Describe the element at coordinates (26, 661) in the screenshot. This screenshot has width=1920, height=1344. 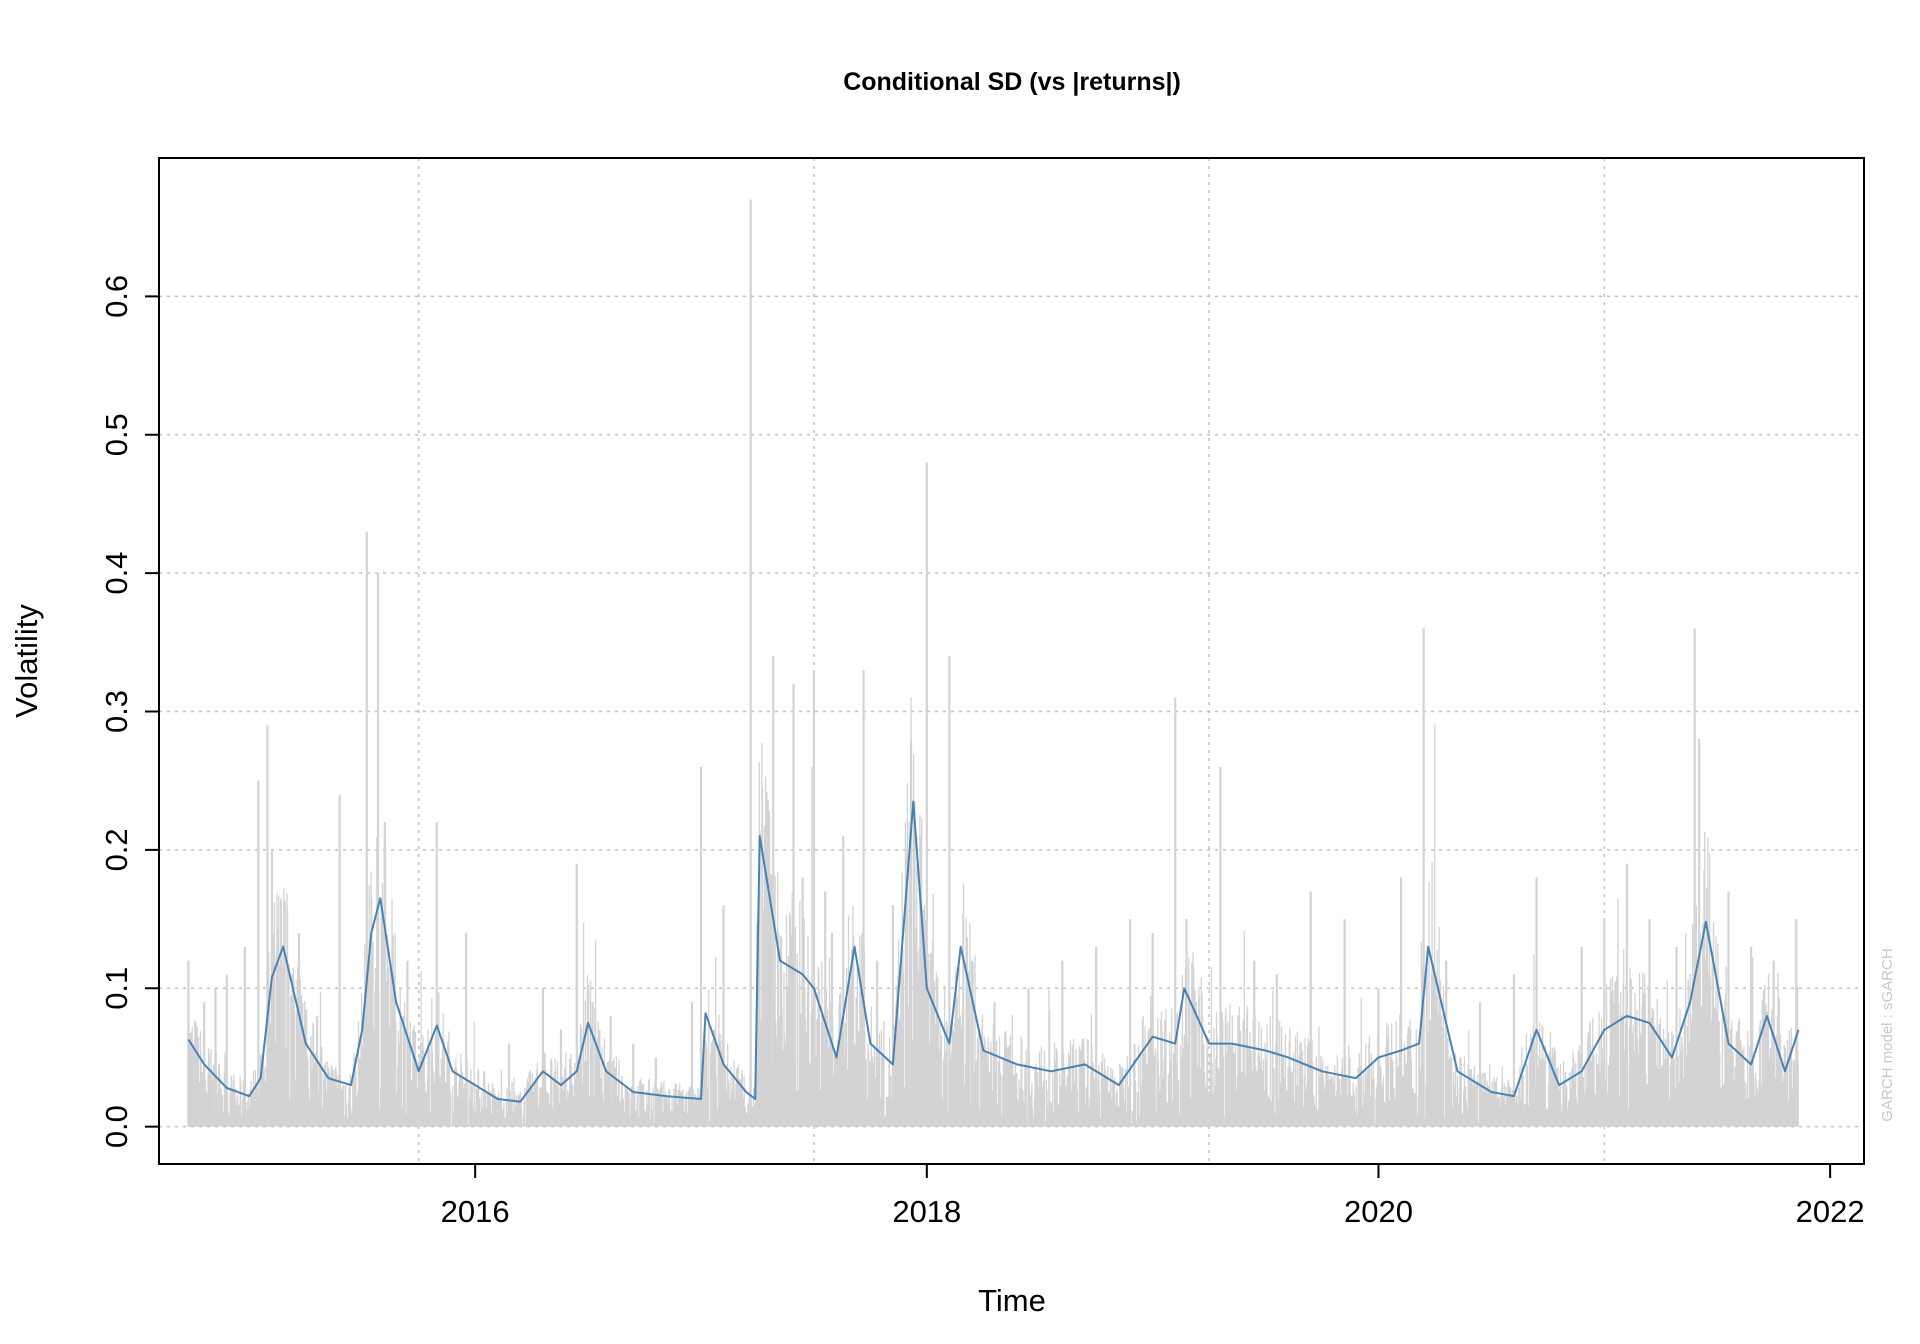
I see `y-axis-title: Volatility` at that location.